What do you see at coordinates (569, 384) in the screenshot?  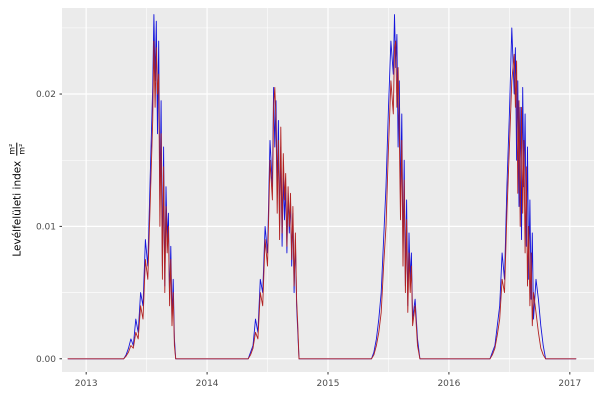 I see `x-tick-label: 2017` at bounding box center [569, 384].